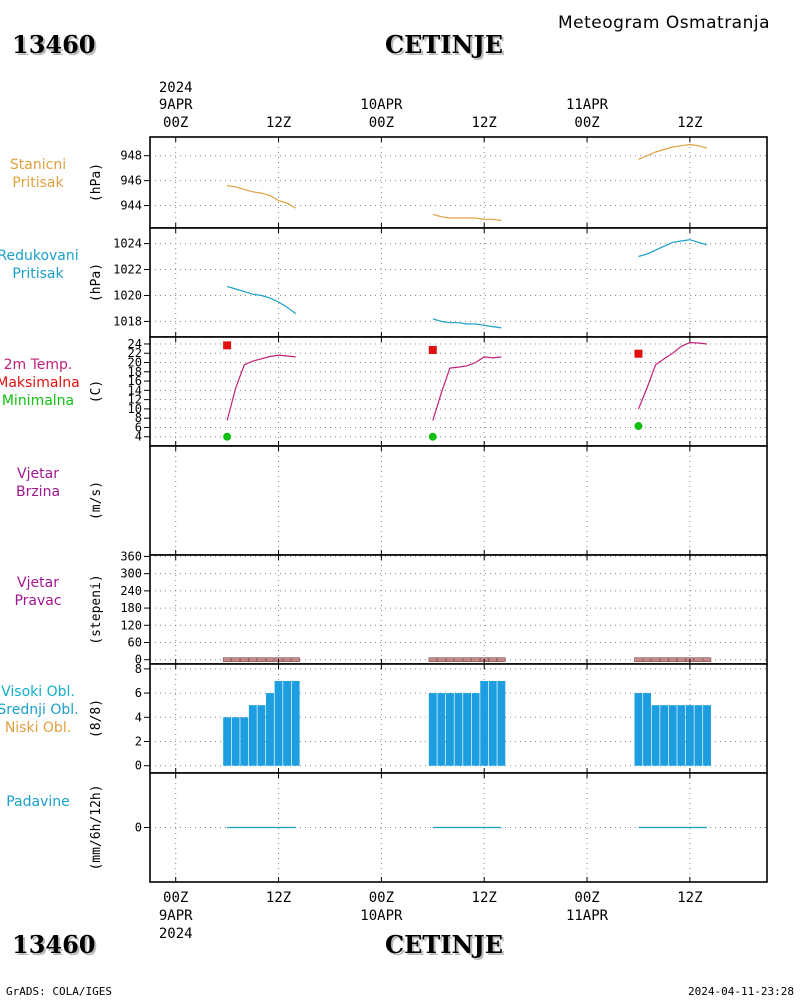  I want to click on y-tick-label: 18, so click(135, 372).